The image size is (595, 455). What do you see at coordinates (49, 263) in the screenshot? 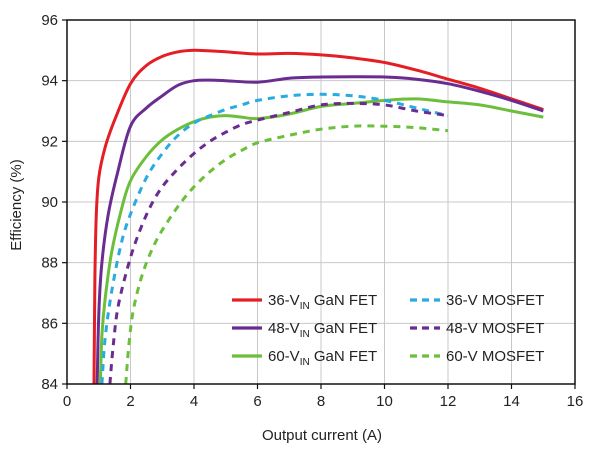
I see `y-tick-label: 88` at bounding box center [49, 263].